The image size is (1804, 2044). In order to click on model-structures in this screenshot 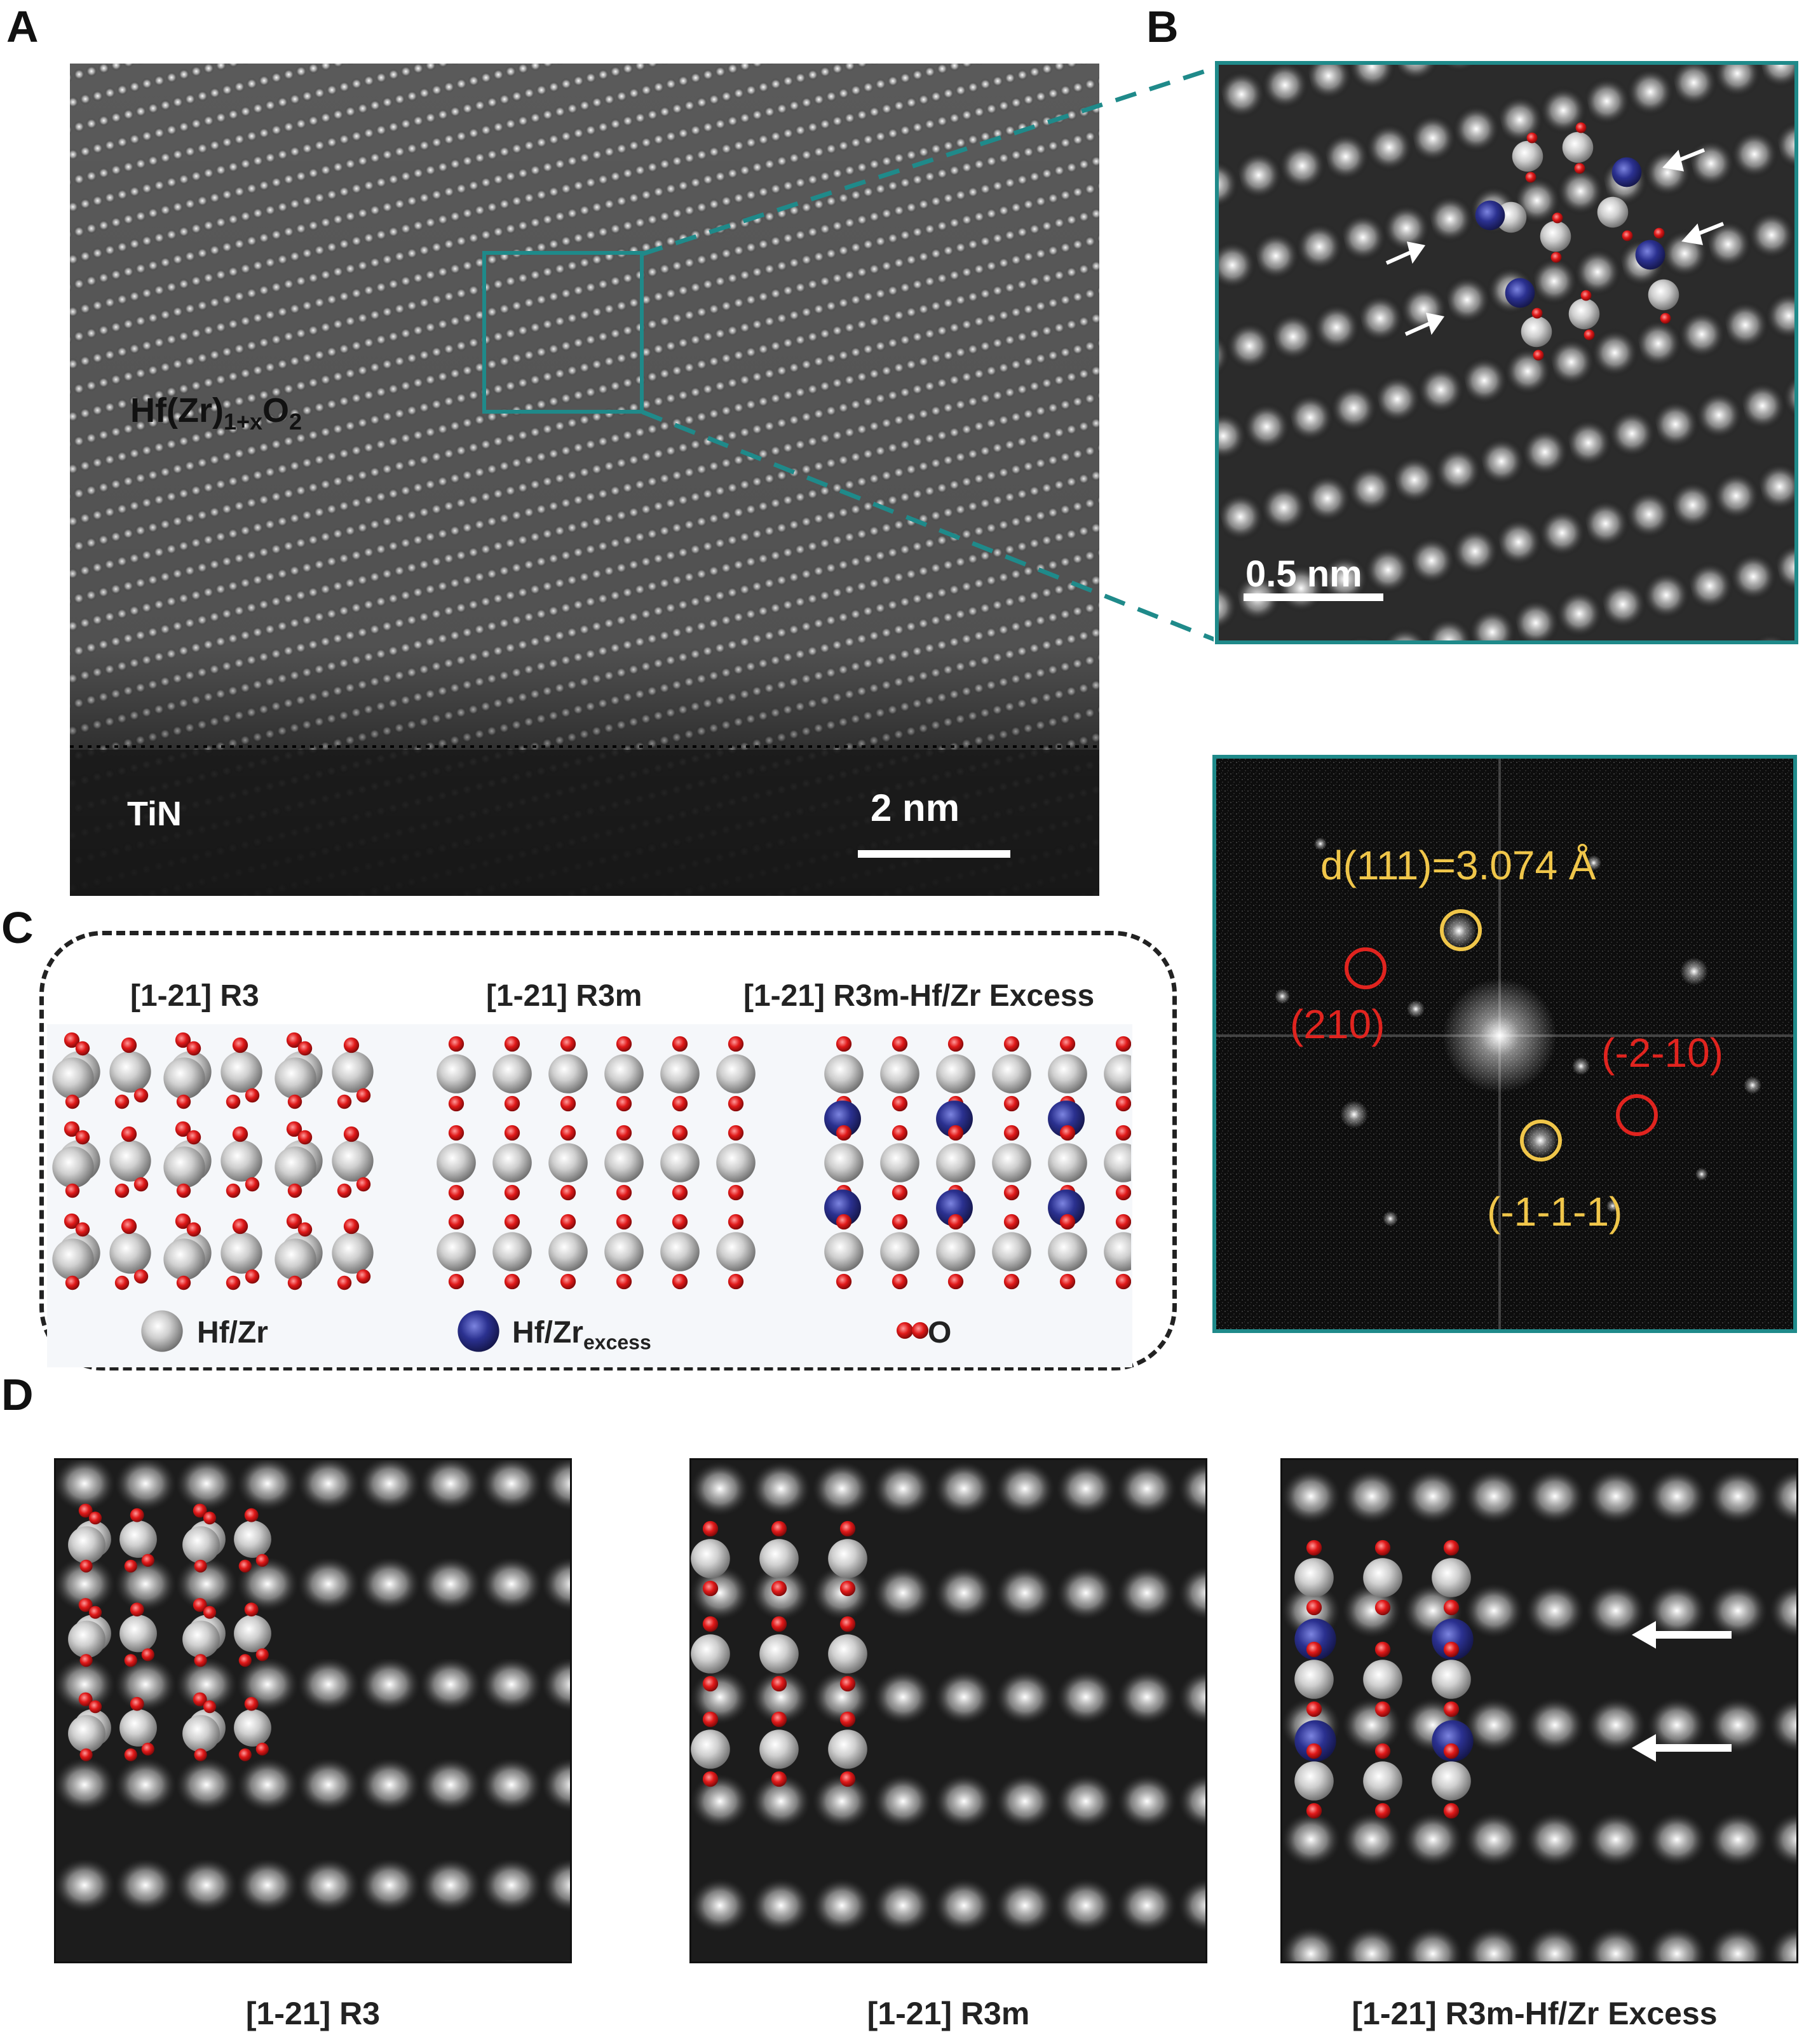, I will do `click(591, 1164)`.